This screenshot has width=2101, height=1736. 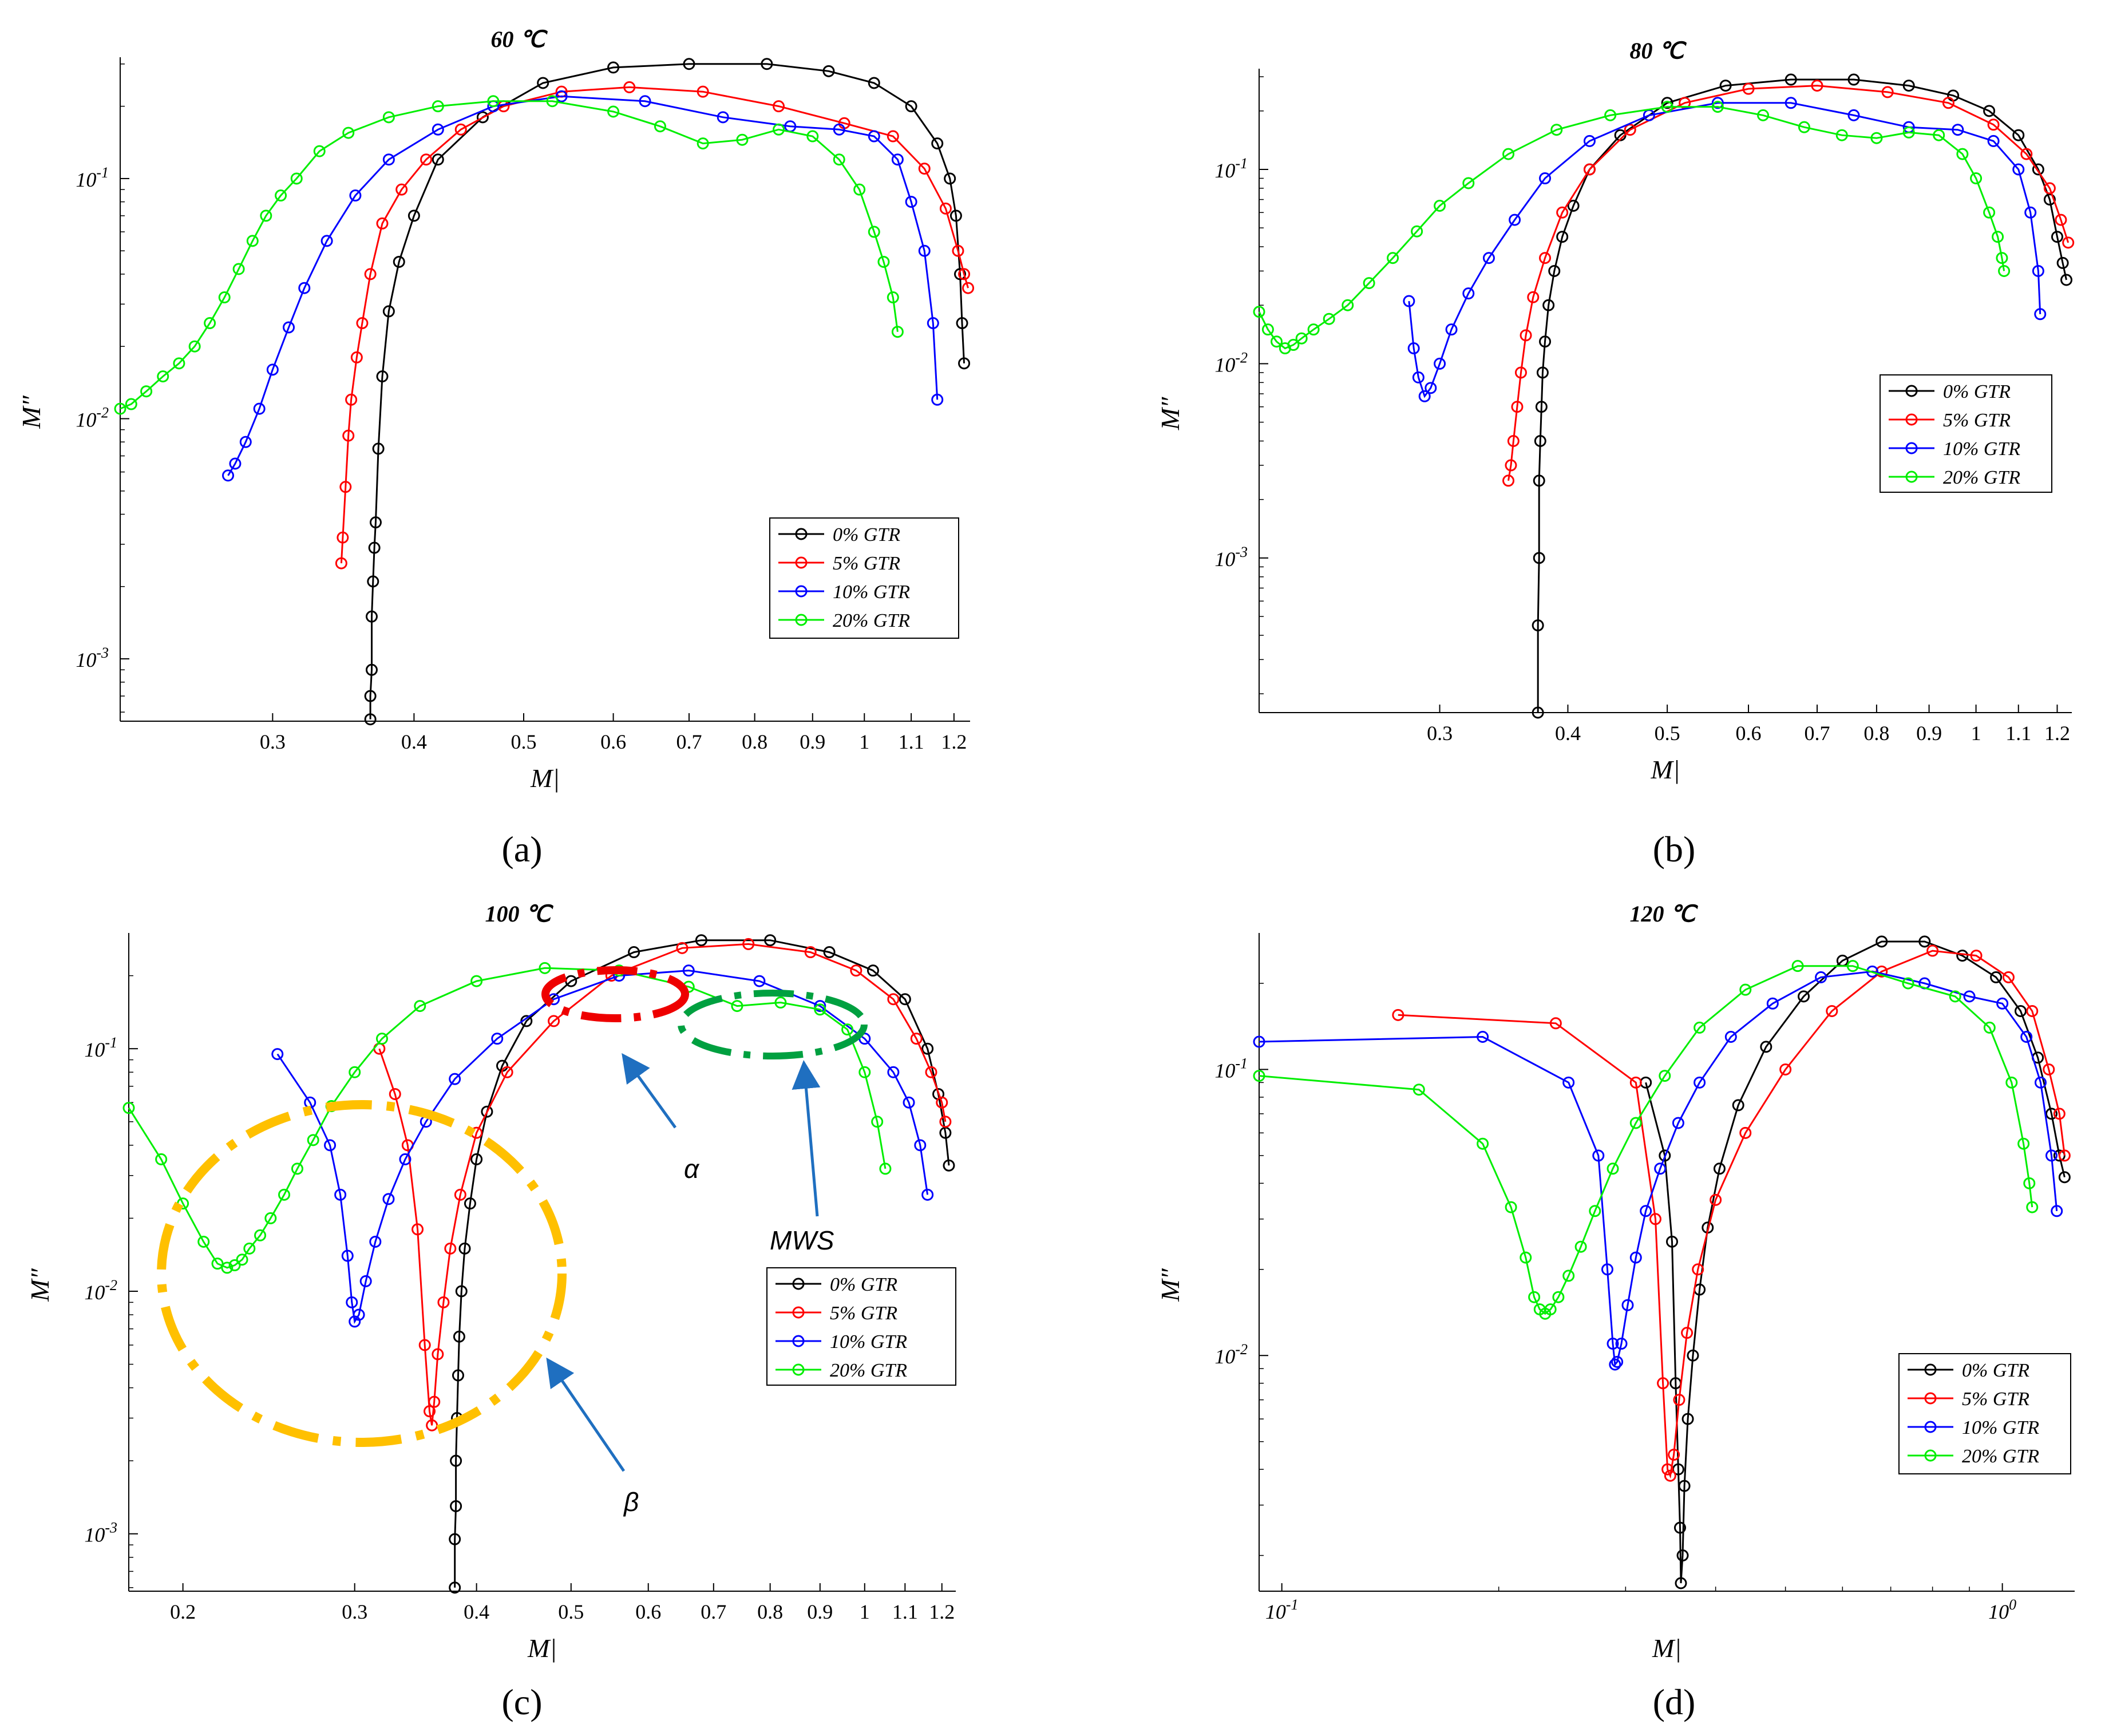 What do you see at coordinates (615, 994) in the screenshot?
I see `alpha-ellipse` at bounding box center [615, 994].